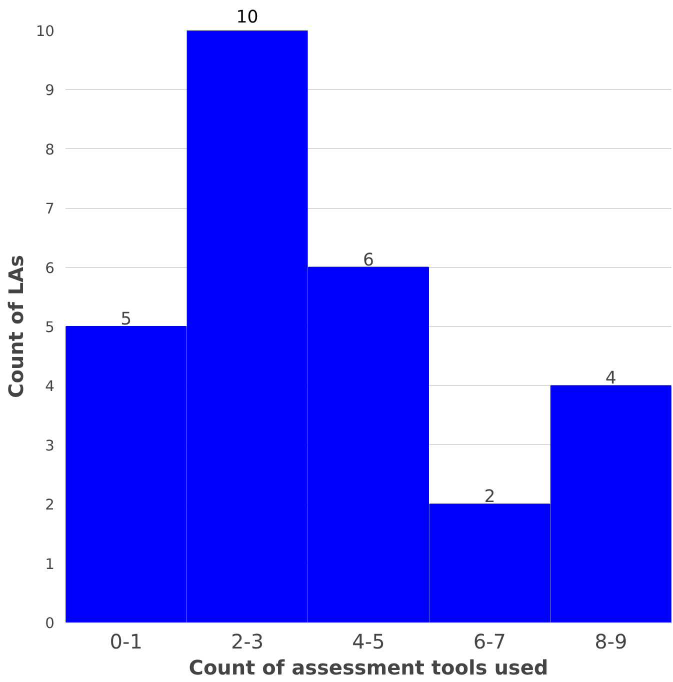 This screenshot has height=682, width=673. Describe the element at coordinates (50, 327) in the screenshot. I see `y-tick-label: 5` at that location.